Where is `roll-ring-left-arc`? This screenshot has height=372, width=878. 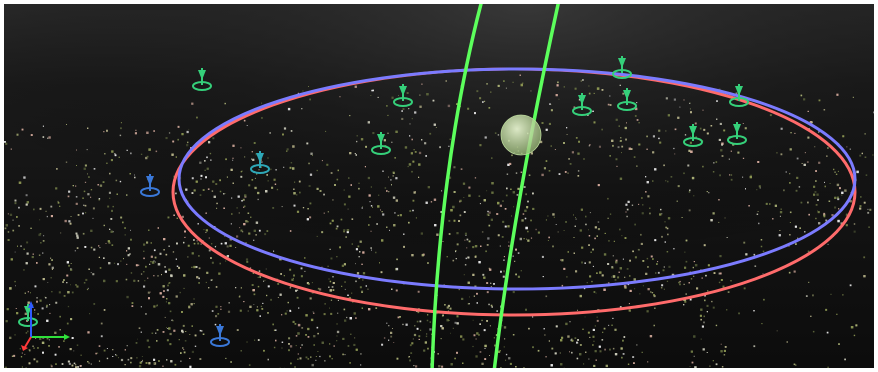
roll-ring-left-arc is located at coordinates (456, 186).